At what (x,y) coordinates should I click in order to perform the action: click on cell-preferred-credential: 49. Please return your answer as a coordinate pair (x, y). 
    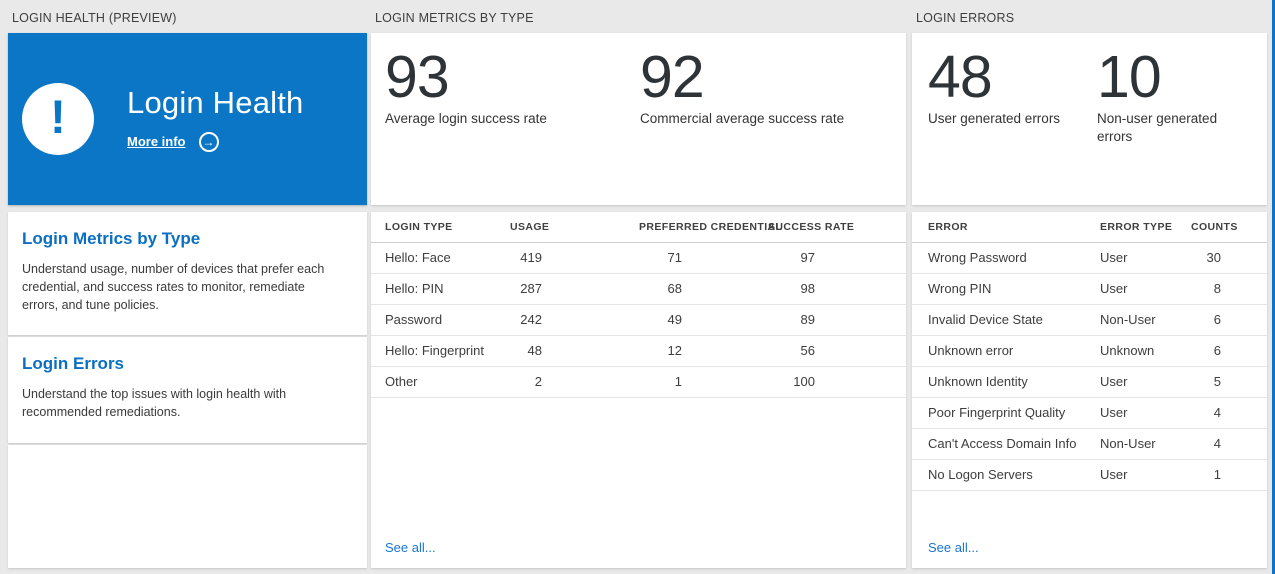
    Looking at the image, I should click on (674, 319).